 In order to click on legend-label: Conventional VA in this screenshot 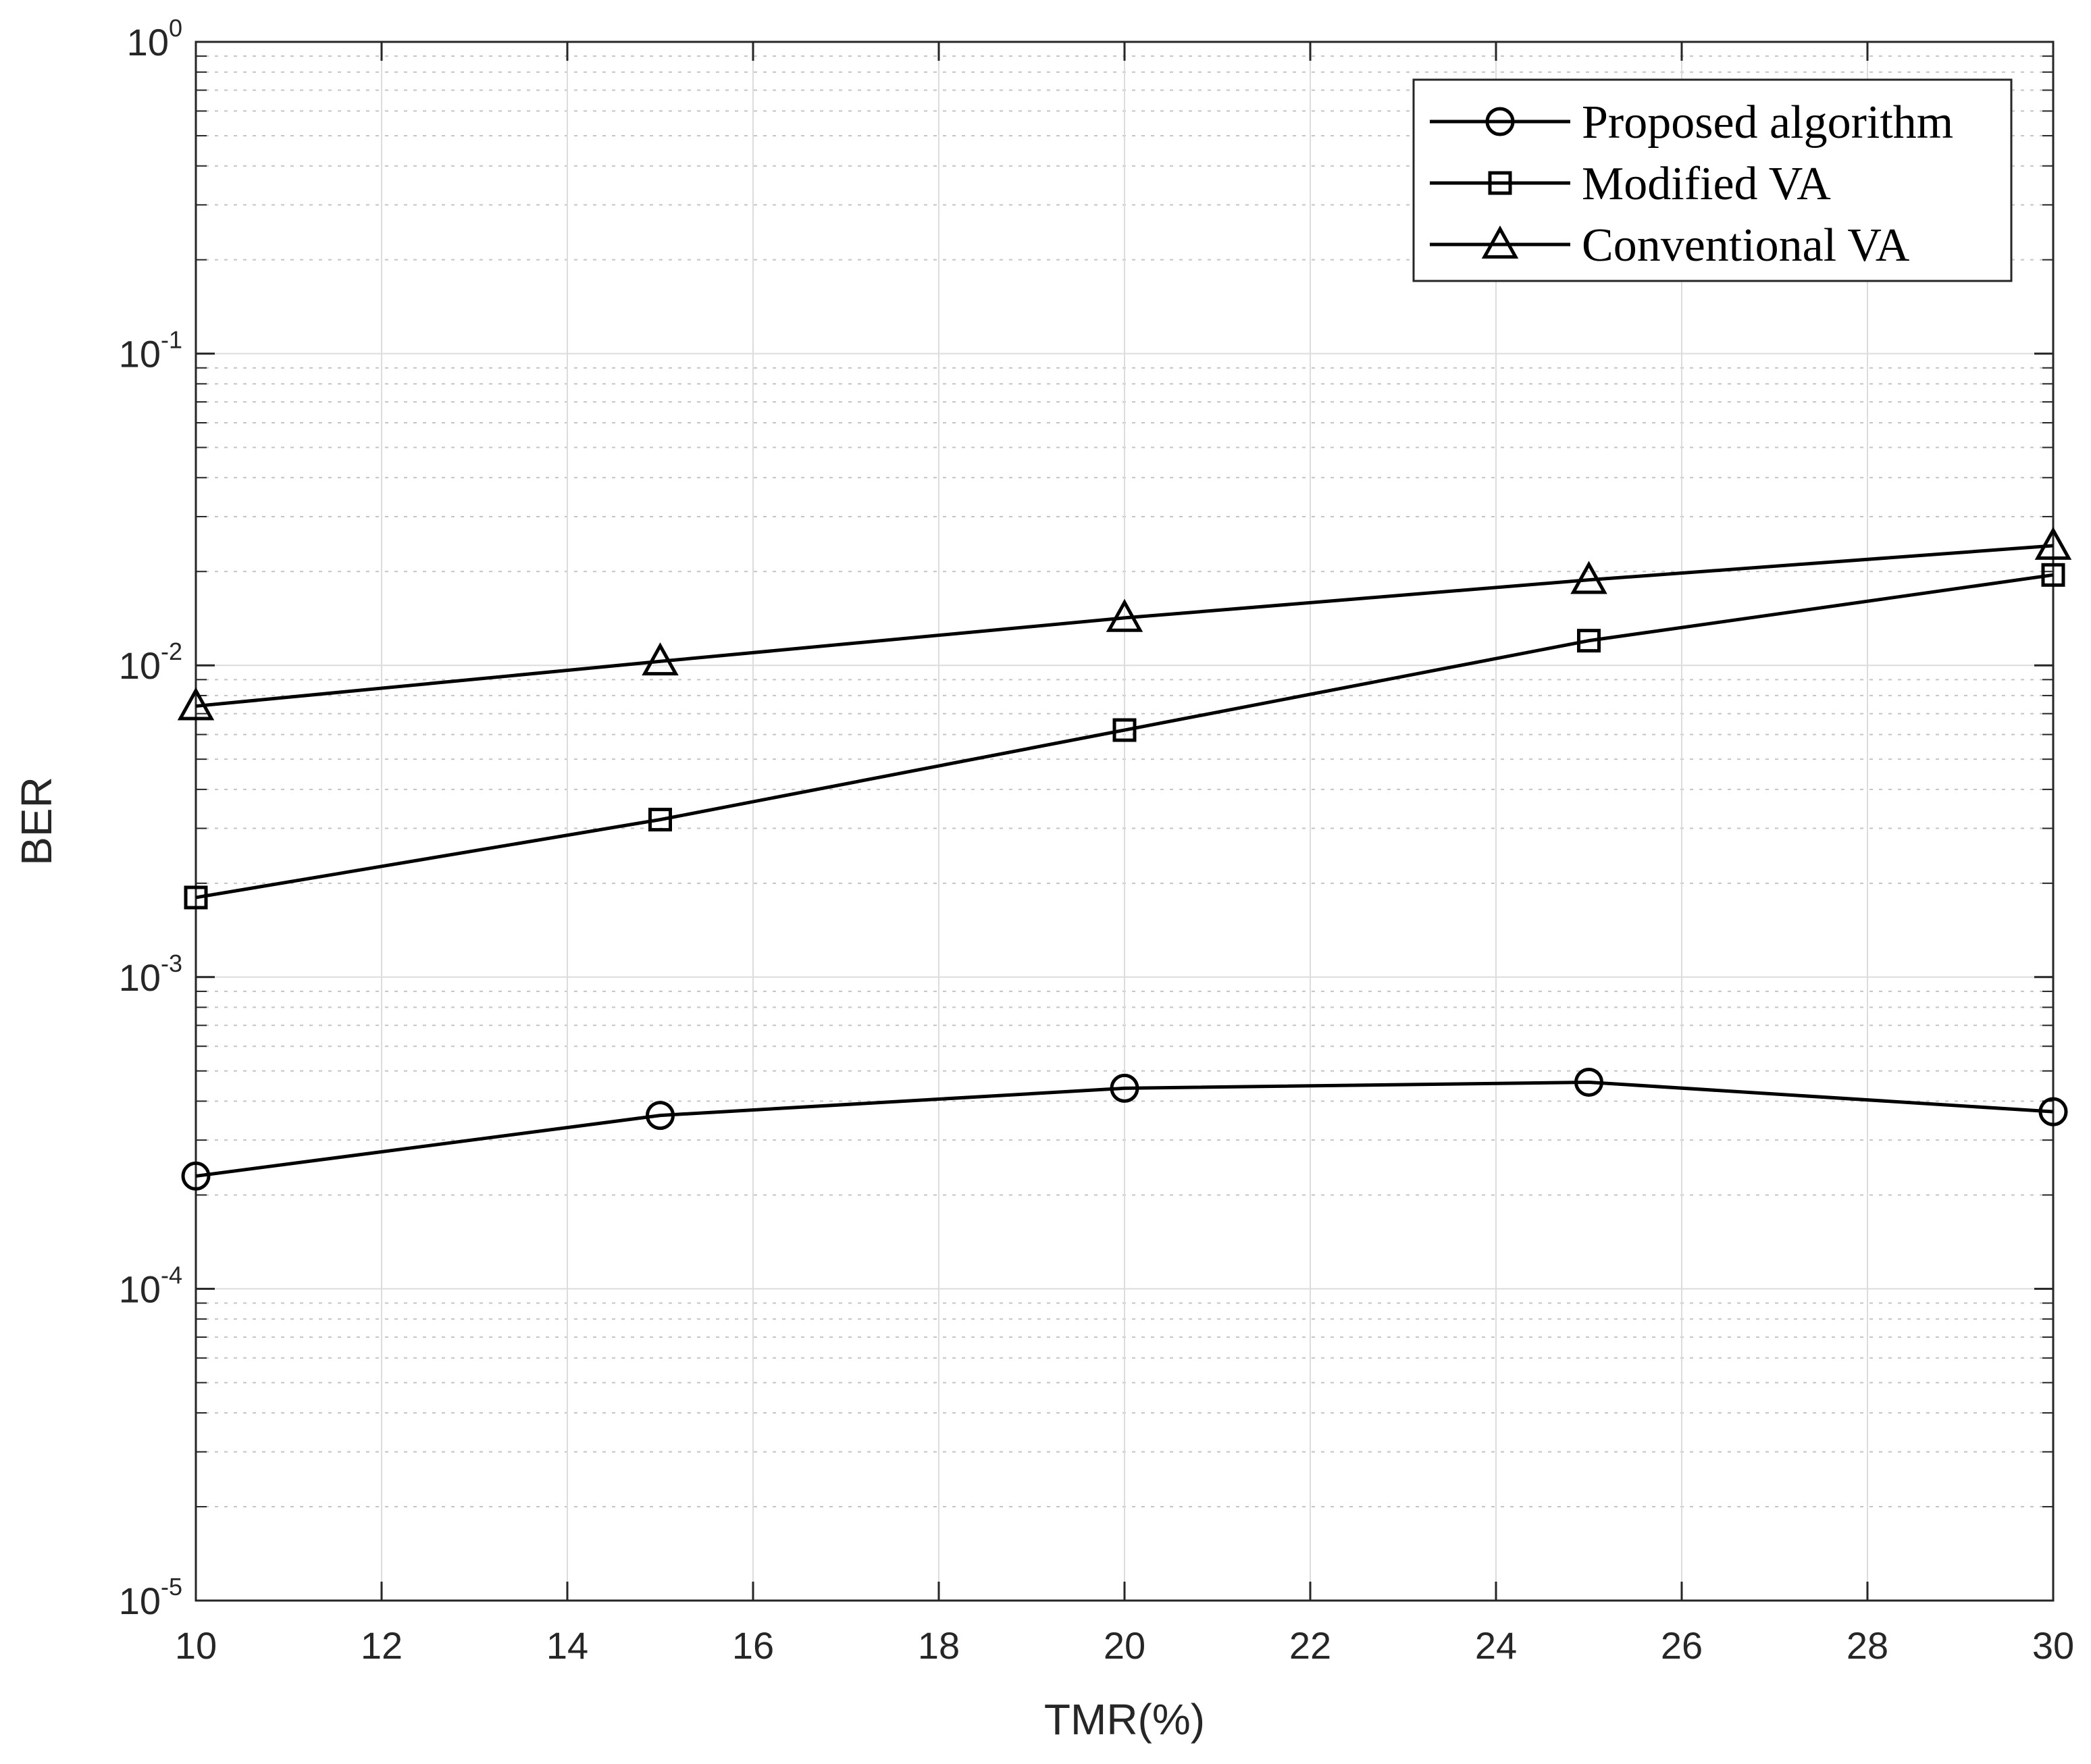, I will do `click(1746, 245)`.